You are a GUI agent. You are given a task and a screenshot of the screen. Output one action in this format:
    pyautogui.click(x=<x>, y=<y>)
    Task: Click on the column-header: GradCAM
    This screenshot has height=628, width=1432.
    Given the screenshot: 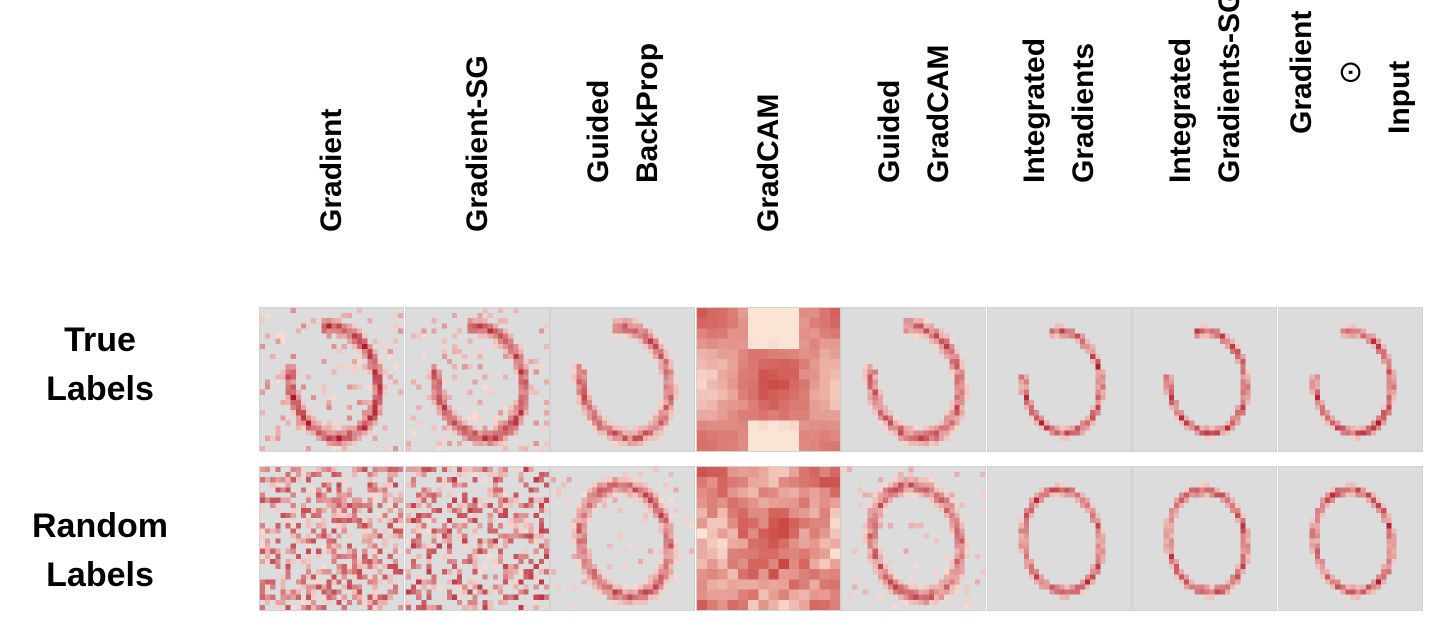 What is the action you would take?
    pyautogui.click(x=768, y=147)
    